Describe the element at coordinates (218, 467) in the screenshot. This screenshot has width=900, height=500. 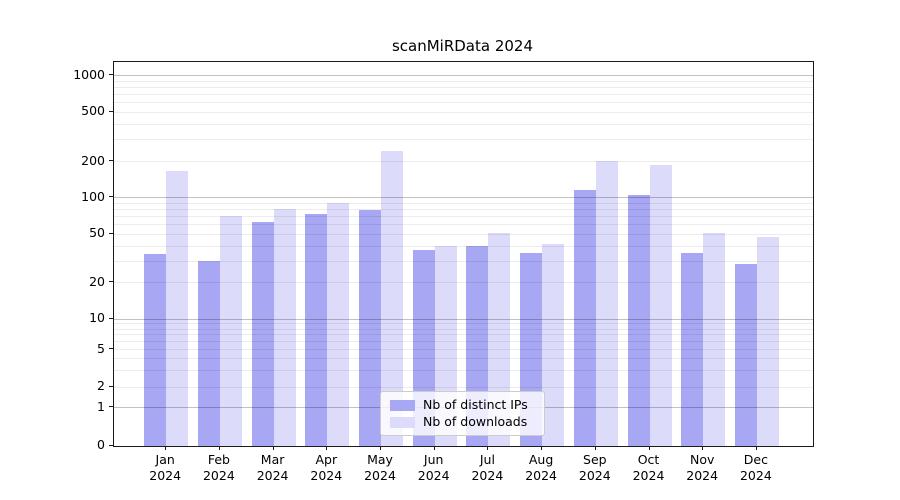
I see `x-tick-label-feb: Feb 2024` at that location.